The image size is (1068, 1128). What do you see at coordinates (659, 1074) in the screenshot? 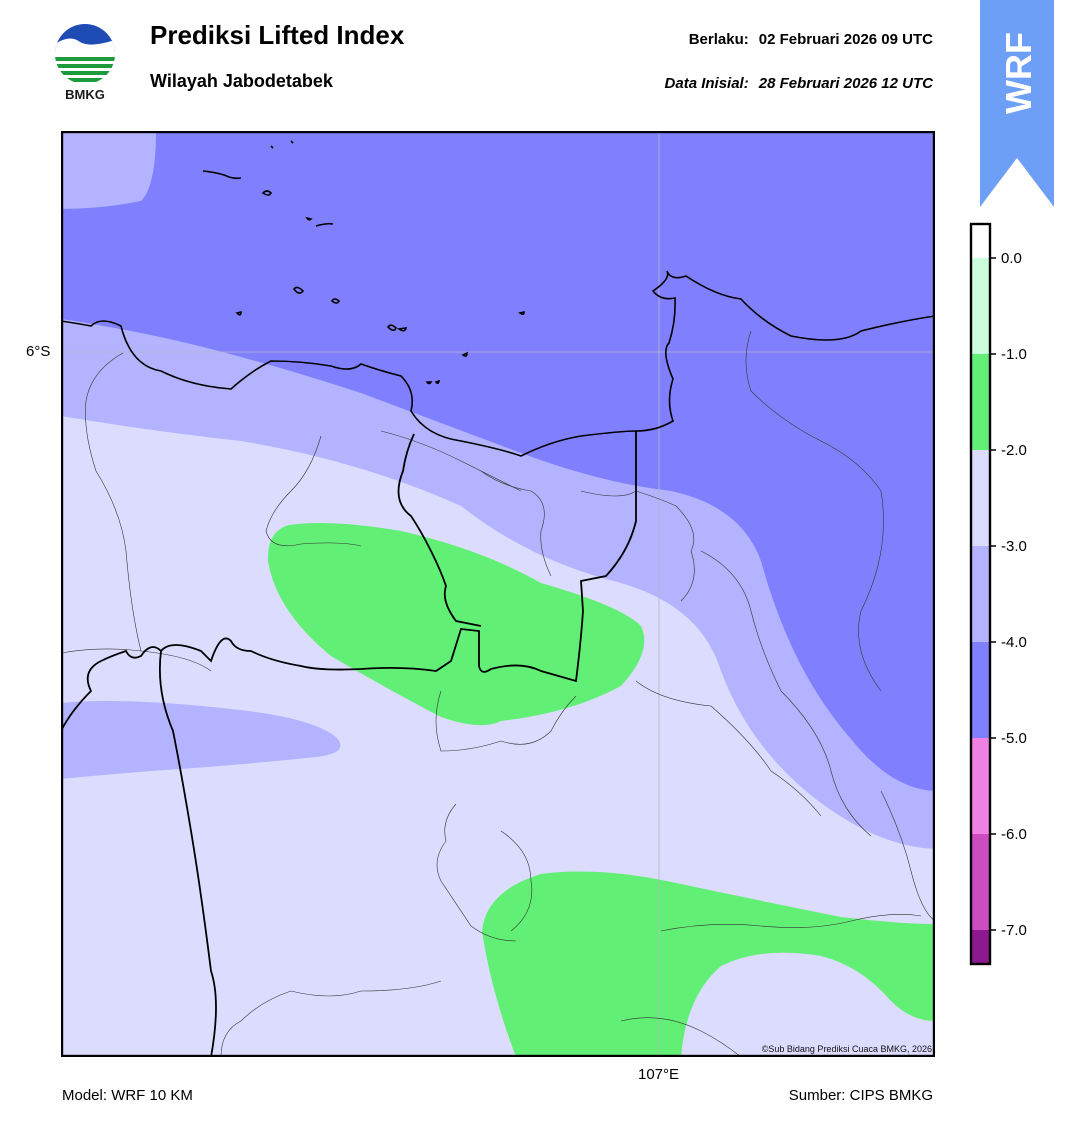
I see `longitude-label: 107°E` at bounding box center [659, 1074].